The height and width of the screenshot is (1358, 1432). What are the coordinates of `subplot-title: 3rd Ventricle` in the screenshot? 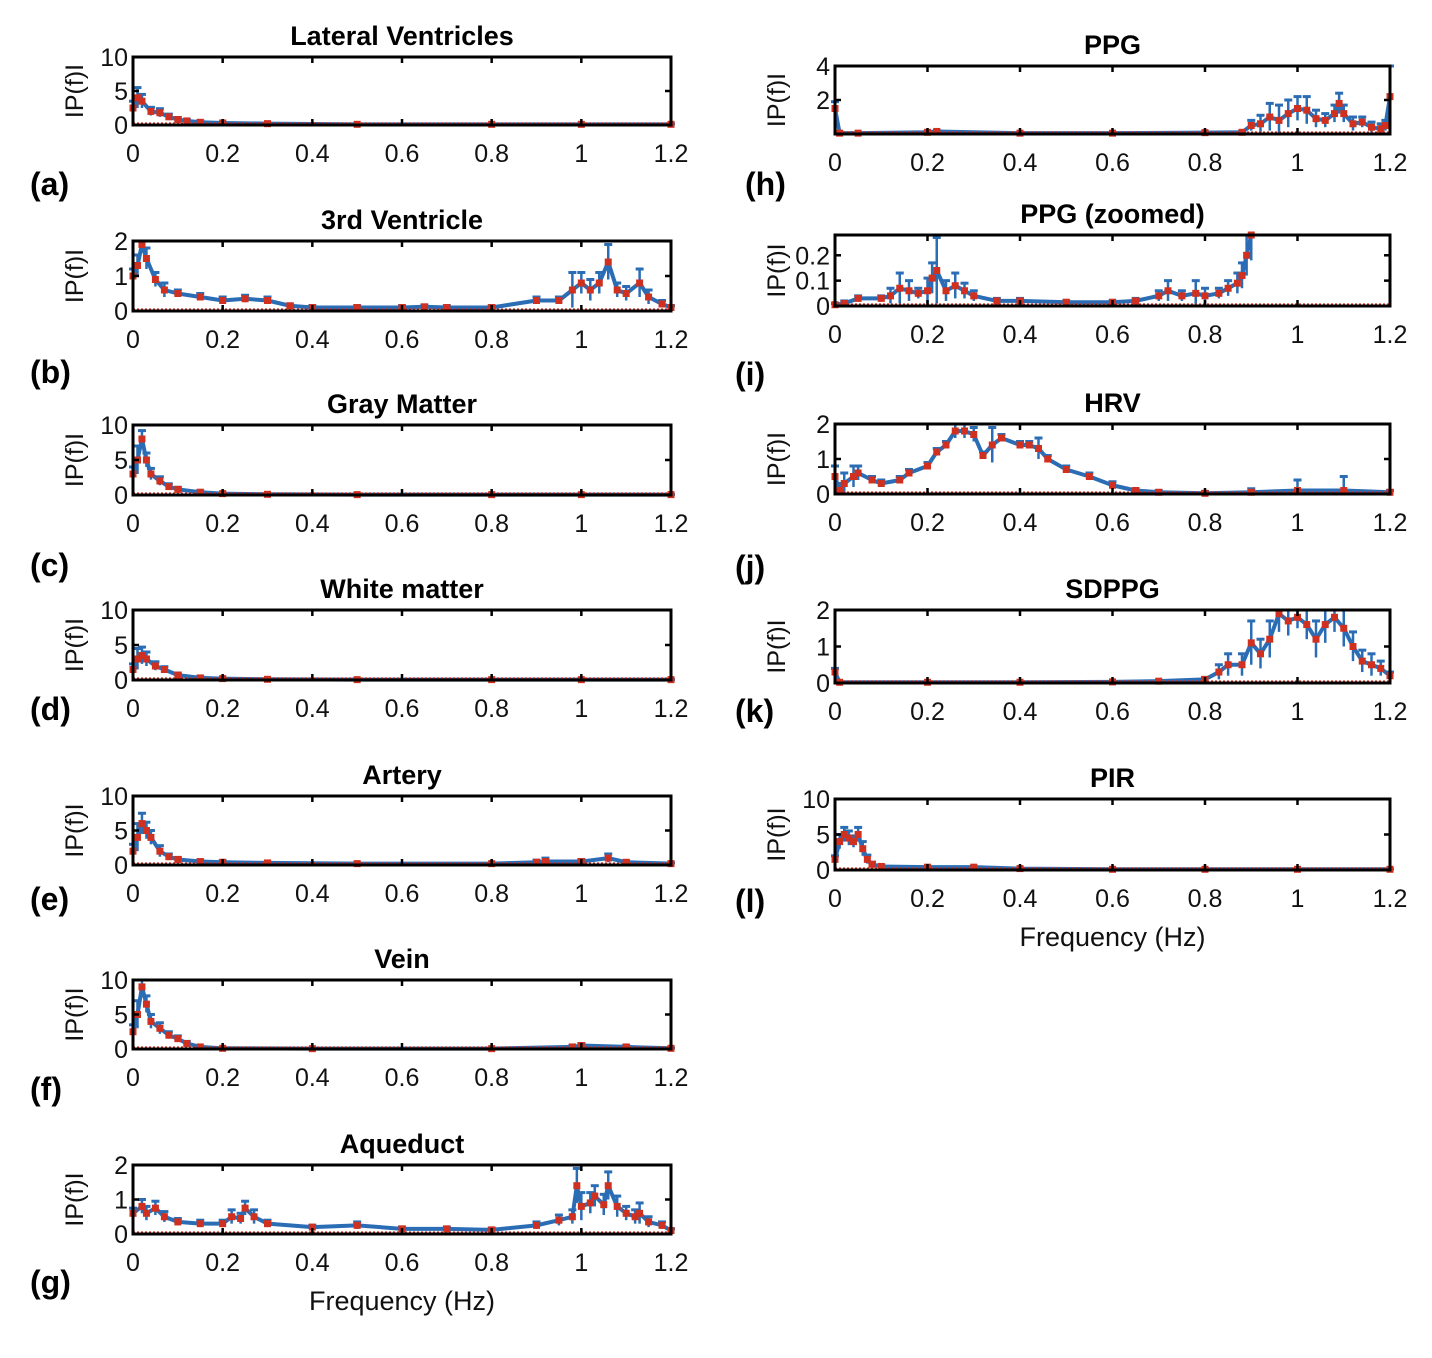 It's located at (402, 220).